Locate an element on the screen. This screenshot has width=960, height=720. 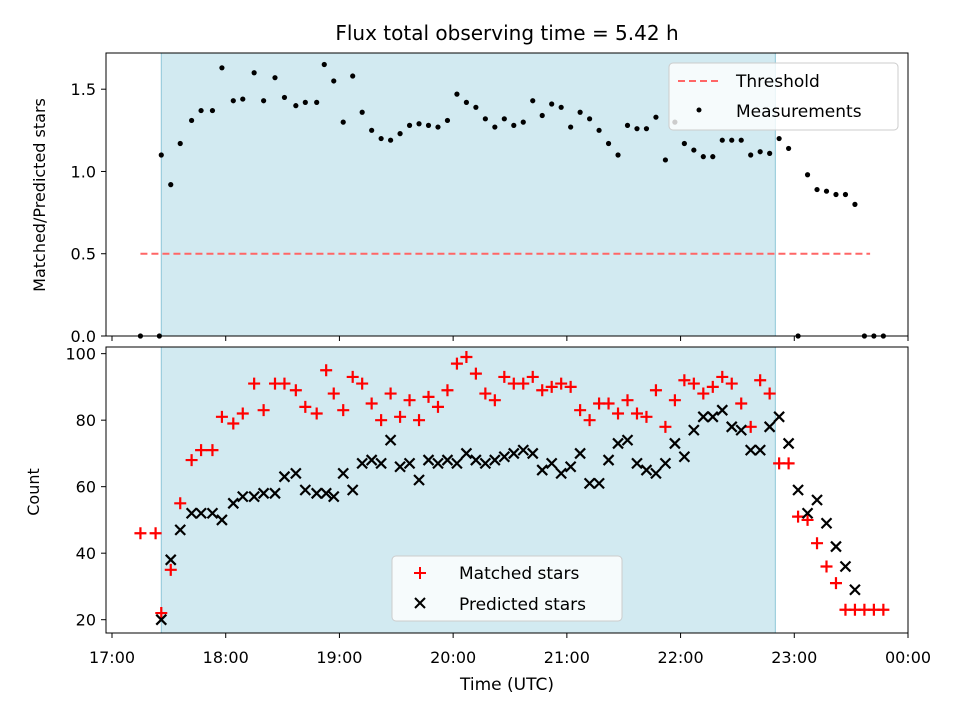
count-y-axis-label: Count is located at coordinates (33, 492).